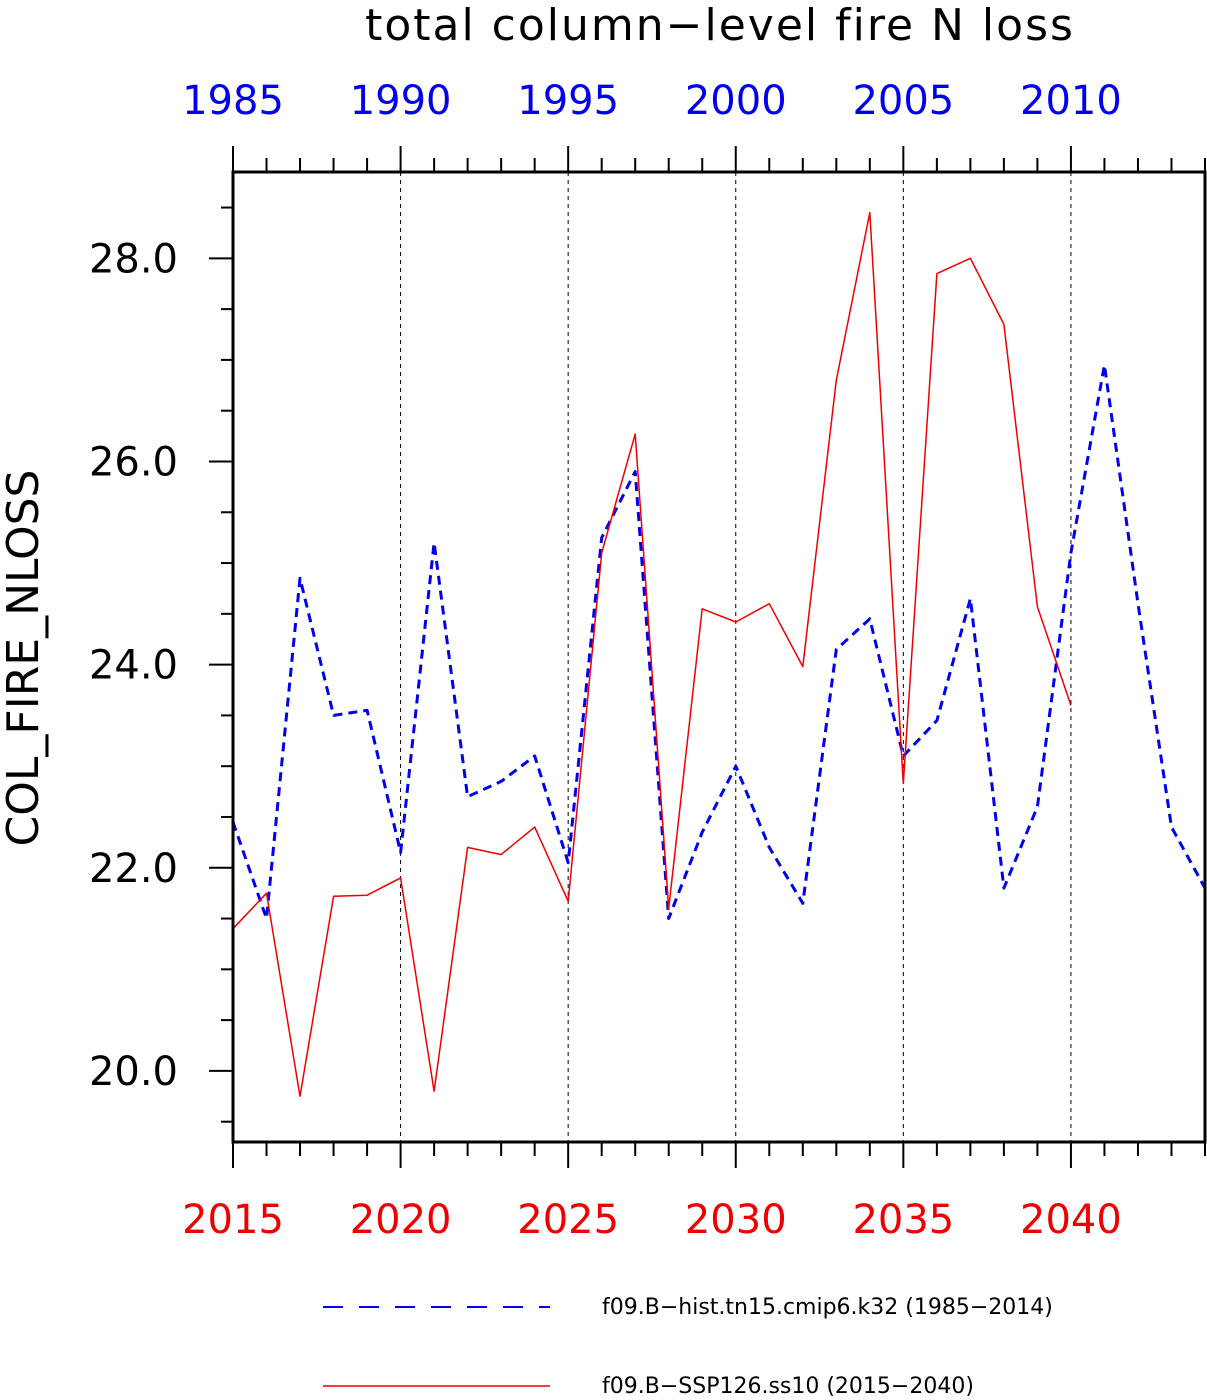  Describe the element at coordinates (788, 1386) in the screenshot. I see `legend-label-ssp: f09.B−SSP126.ss10 (2015−2040)` at that location.